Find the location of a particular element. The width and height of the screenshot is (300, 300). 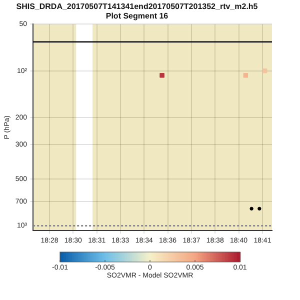

chart-subtitle: Plot Segment 16 is located at coordinates (137, 16).